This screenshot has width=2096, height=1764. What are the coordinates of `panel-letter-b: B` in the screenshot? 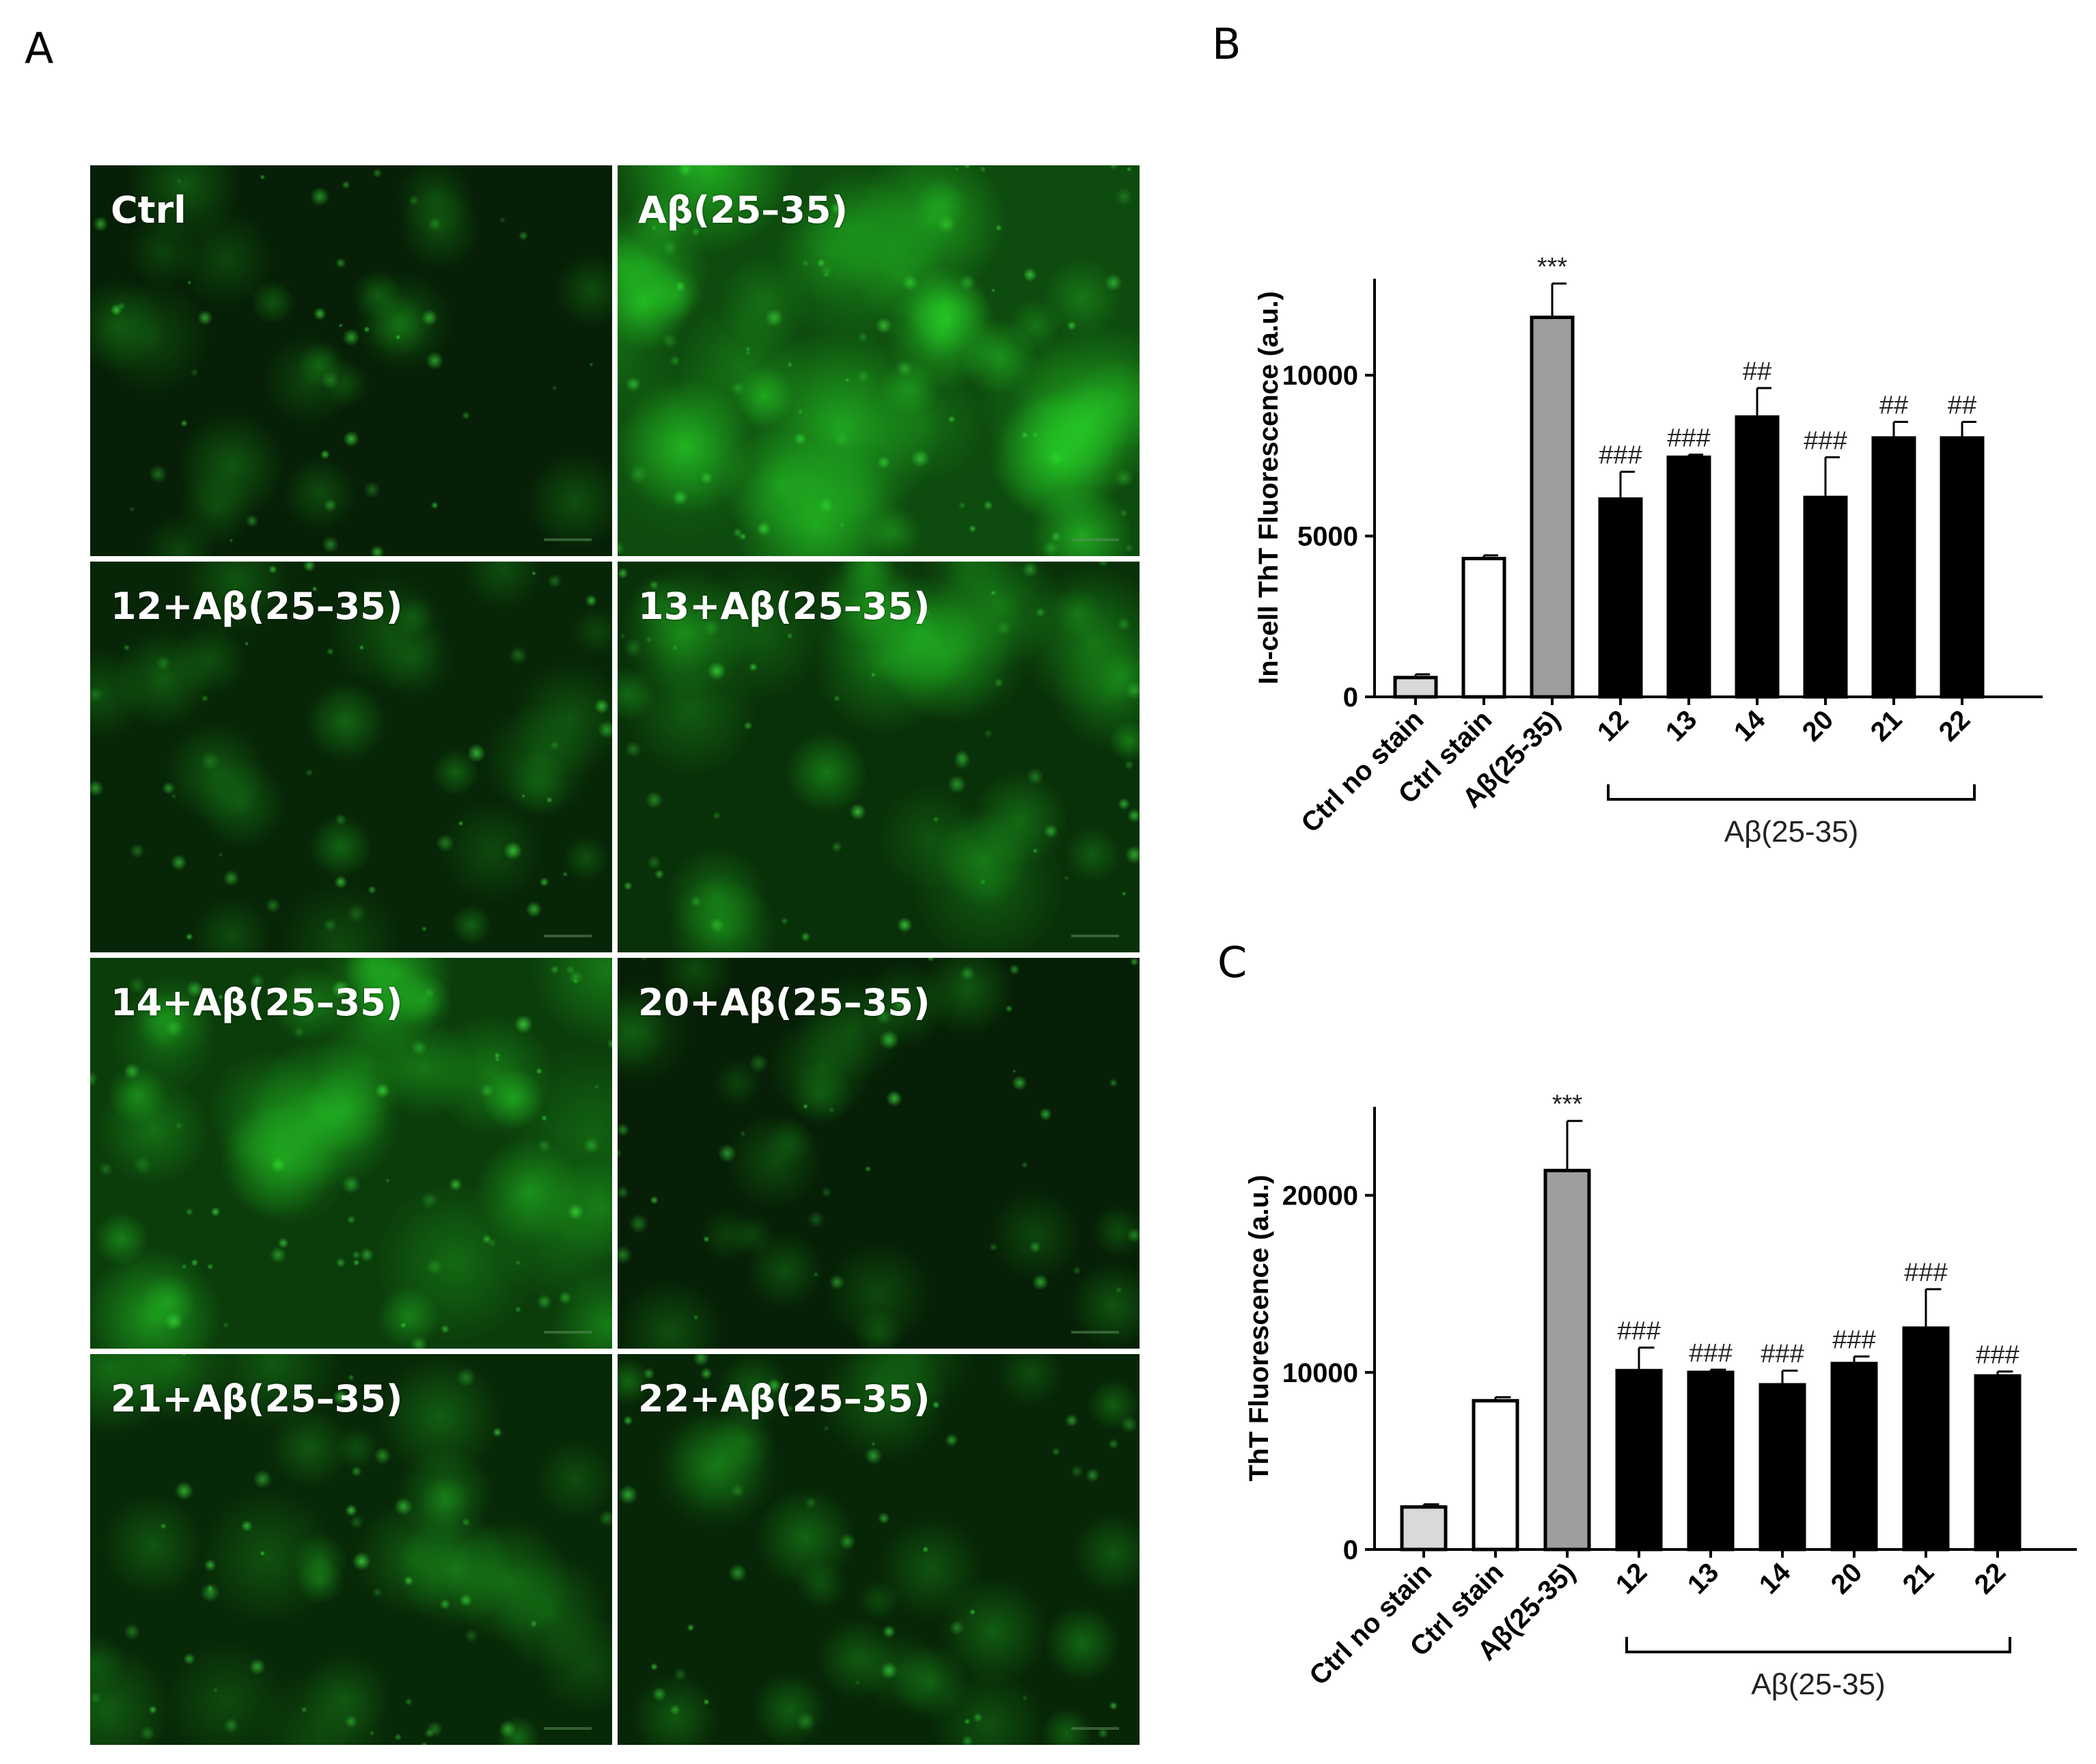 It's located at (1226, 44).